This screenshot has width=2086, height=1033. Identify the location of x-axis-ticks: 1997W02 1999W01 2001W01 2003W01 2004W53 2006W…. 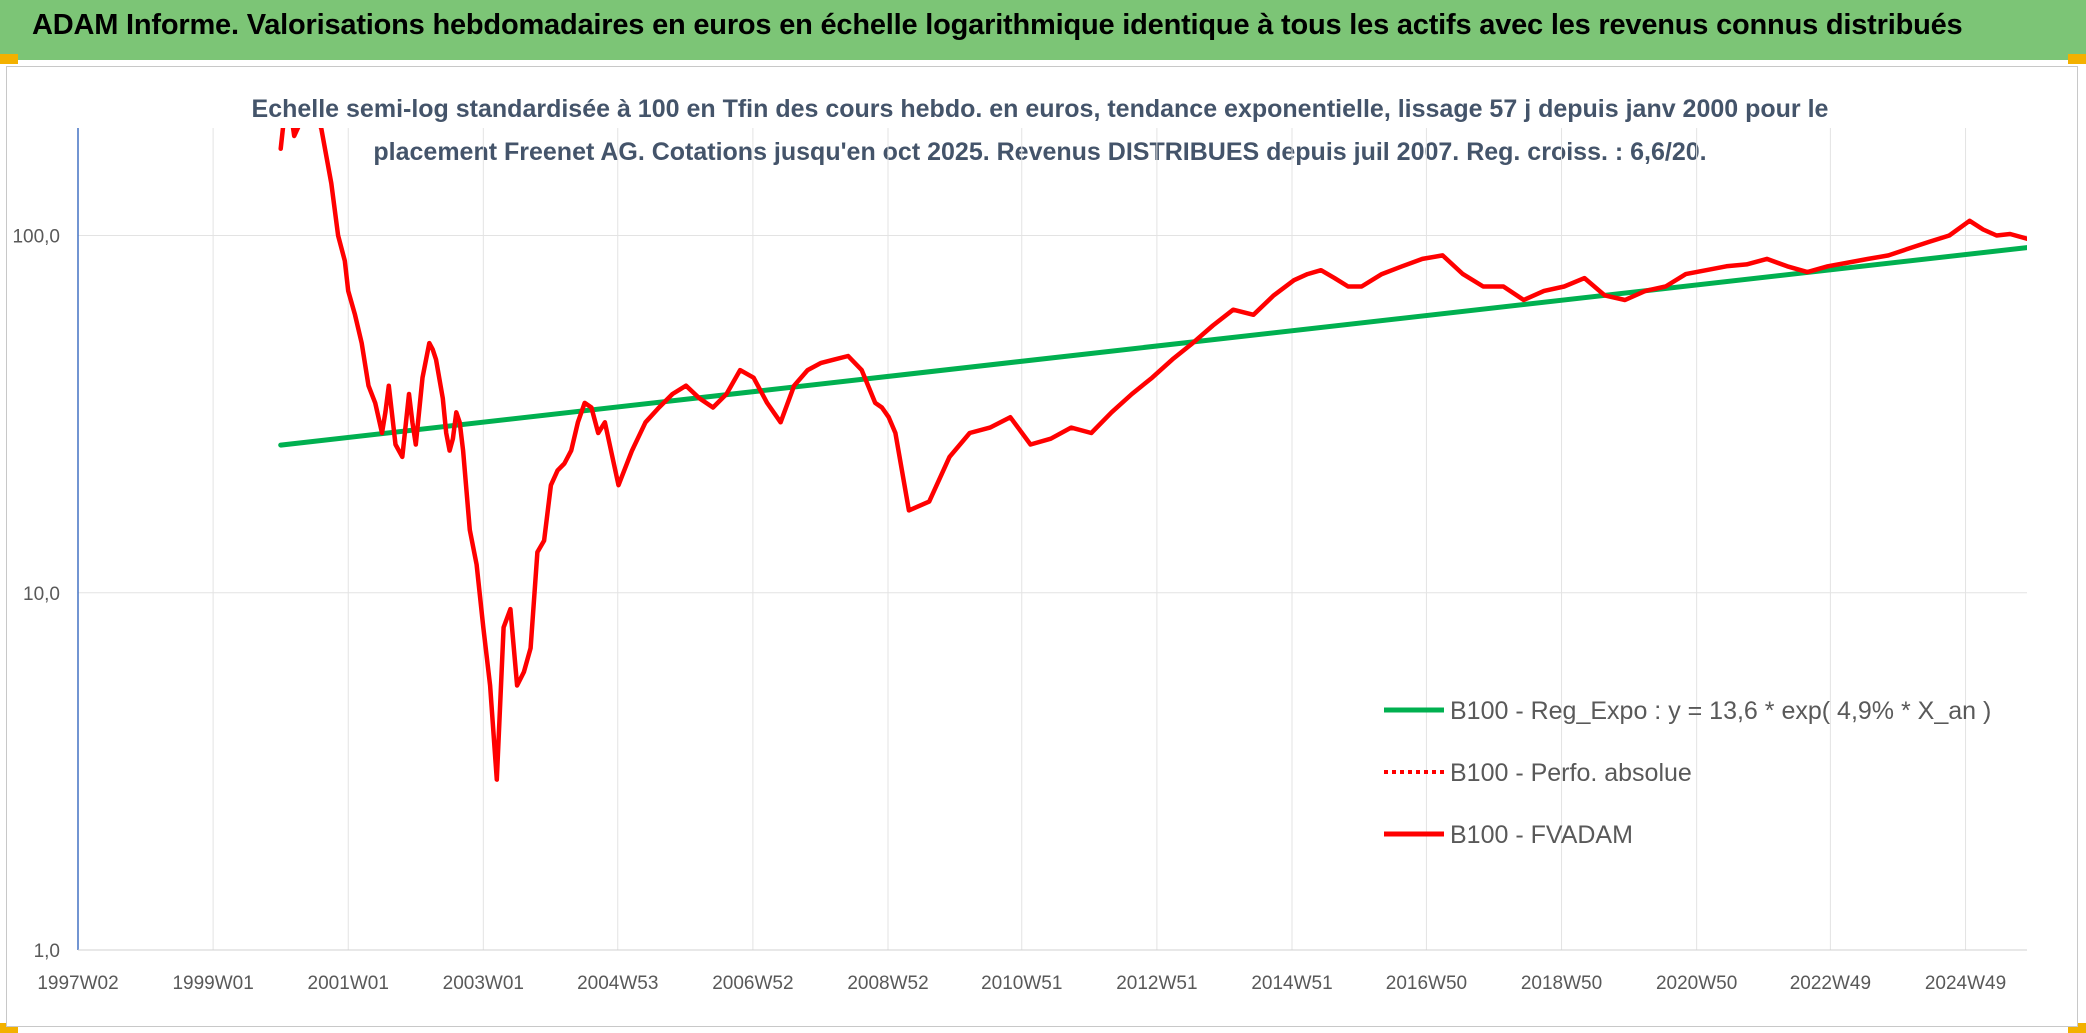
(1021, 983).